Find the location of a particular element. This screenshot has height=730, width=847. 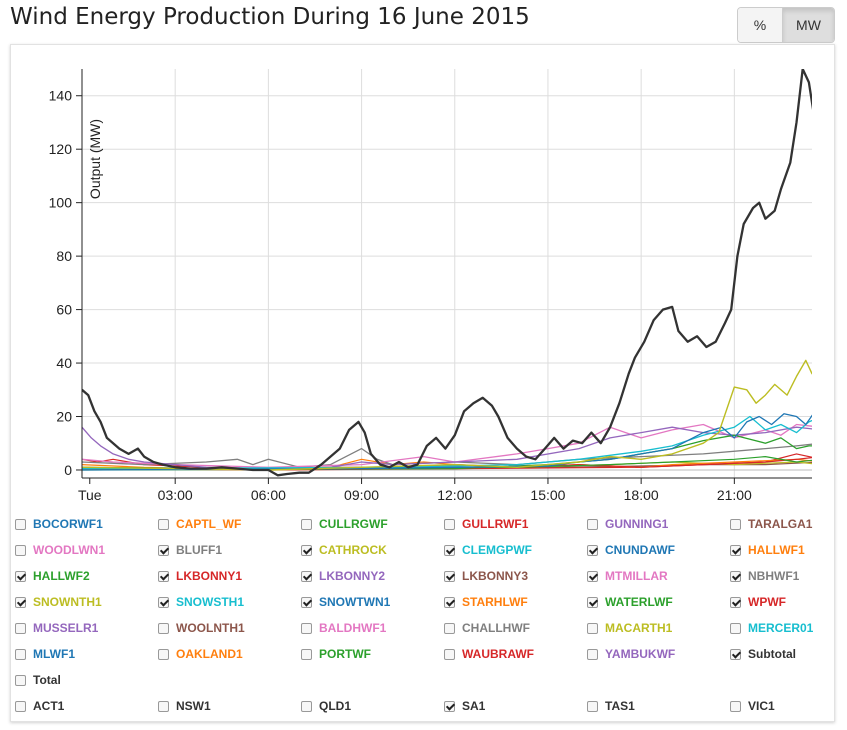

legend-label: CULLRGWF is located at coordinates (353, 524).